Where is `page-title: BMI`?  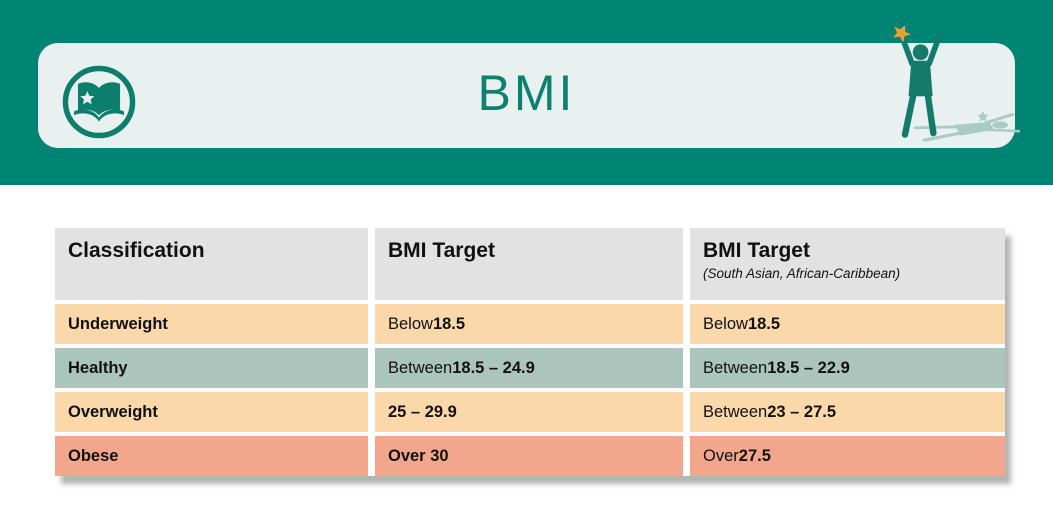
page-title: BMI is located at coordinates (526, 93).